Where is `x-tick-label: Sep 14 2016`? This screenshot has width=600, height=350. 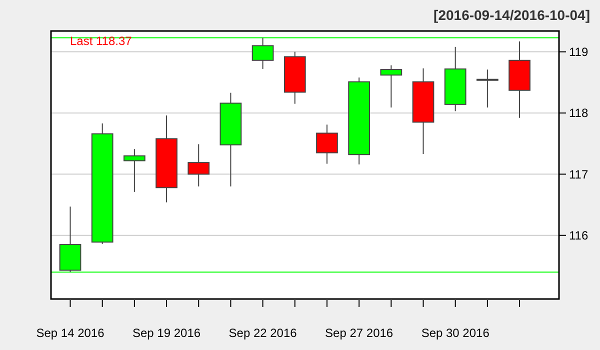
x-tick-label: Sep 14 2016 is located at coordinates (70, 333).